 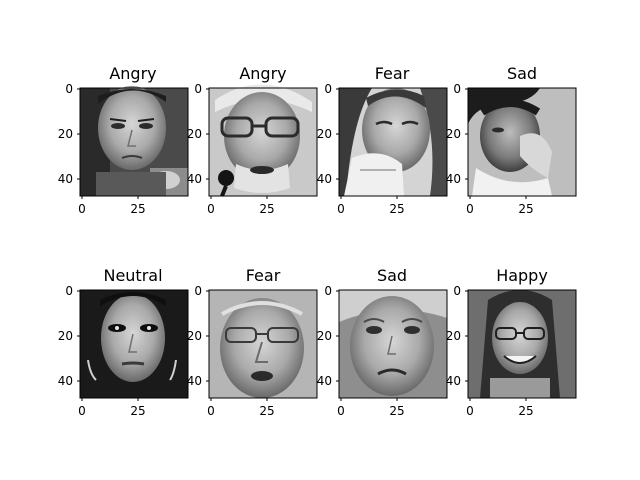 I want to click on panel: Happy, so click(x=522, y=332).